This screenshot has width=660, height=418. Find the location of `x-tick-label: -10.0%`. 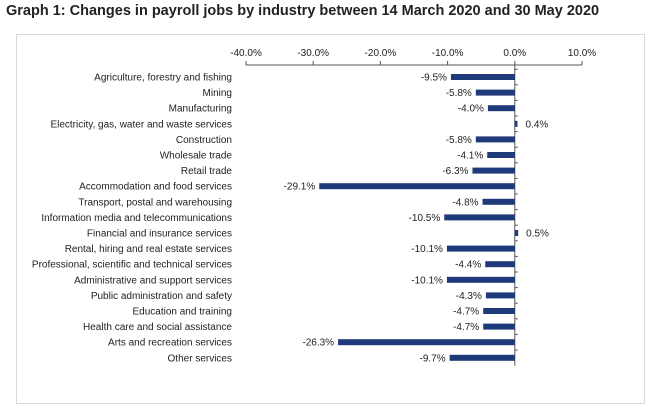

x-tick-label: -10.0% is located at coordinates (448, 53).